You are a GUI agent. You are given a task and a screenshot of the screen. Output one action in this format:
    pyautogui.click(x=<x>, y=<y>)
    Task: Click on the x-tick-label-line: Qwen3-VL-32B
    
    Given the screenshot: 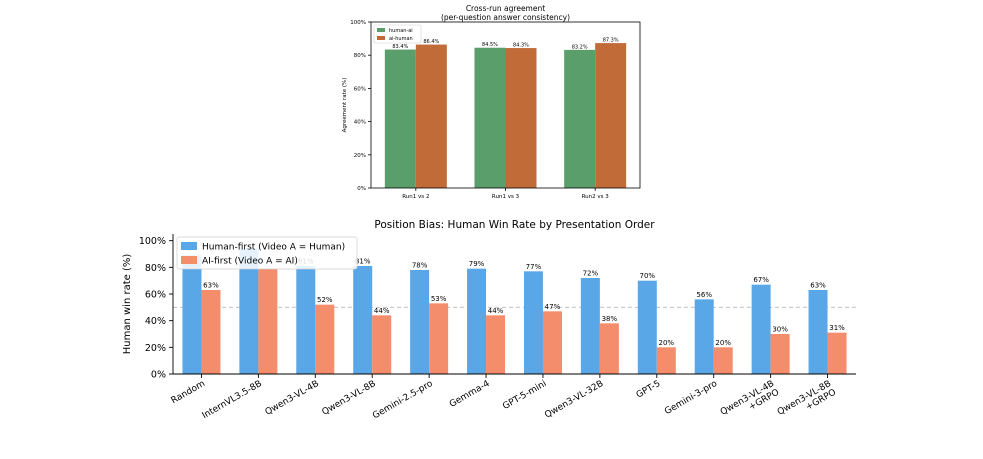 What is the action you would take?
    pyautogui.click(x=574, y=400)
    